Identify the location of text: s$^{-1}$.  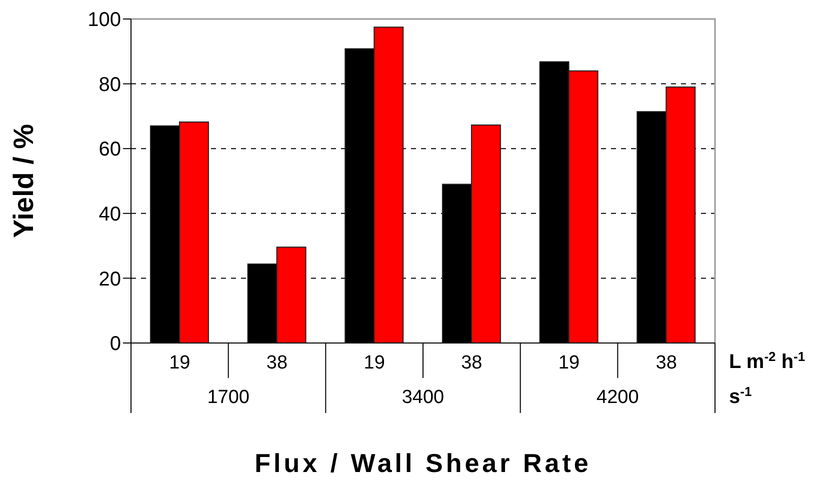
(740, 396).